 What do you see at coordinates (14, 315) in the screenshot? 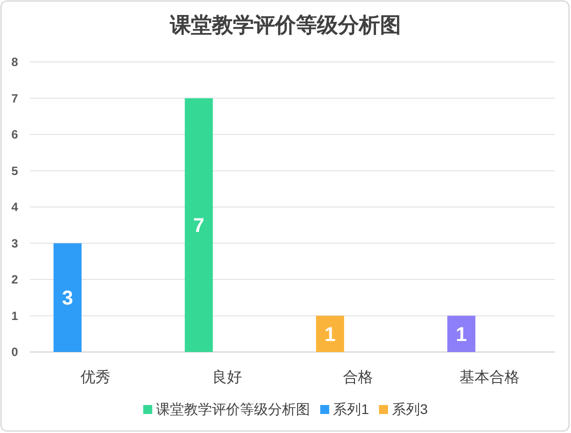
I see `y-tick-label: 1` at bounding box center [14, 315].